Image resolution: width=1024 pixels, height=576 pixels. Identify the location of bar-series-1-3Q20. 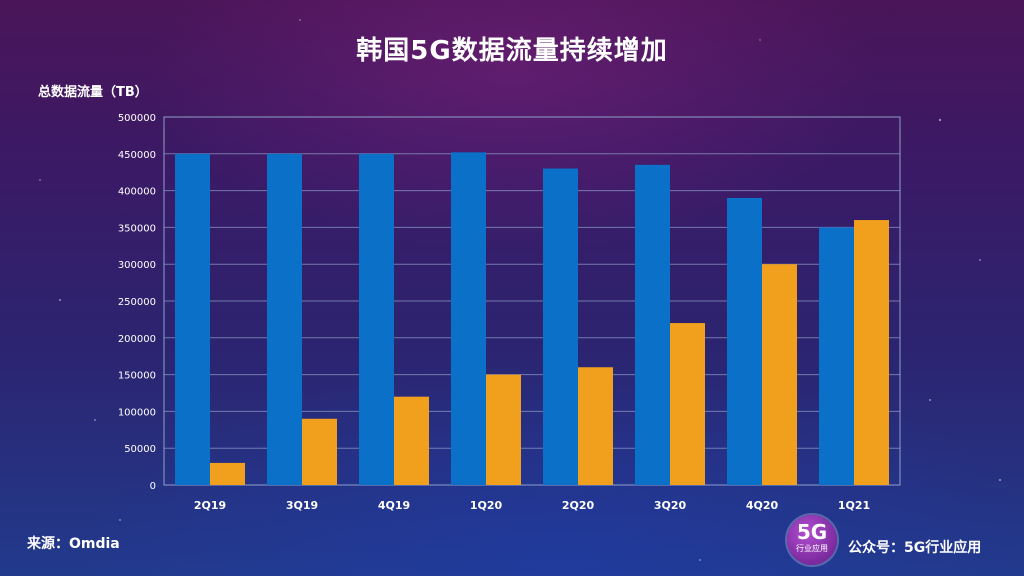
(652, 324).